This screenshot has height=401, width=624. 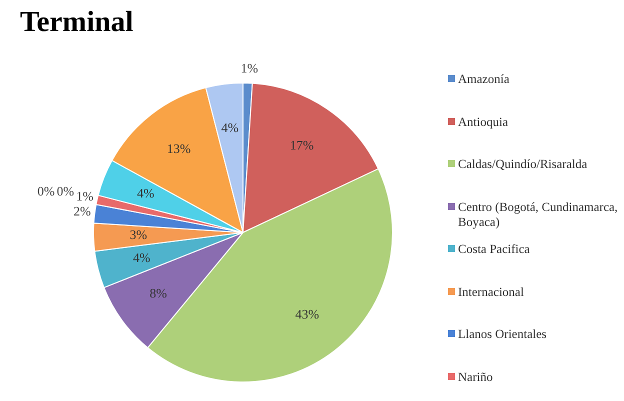 I want to click on legend-label: Antioquia, so click(x=483, y=122).